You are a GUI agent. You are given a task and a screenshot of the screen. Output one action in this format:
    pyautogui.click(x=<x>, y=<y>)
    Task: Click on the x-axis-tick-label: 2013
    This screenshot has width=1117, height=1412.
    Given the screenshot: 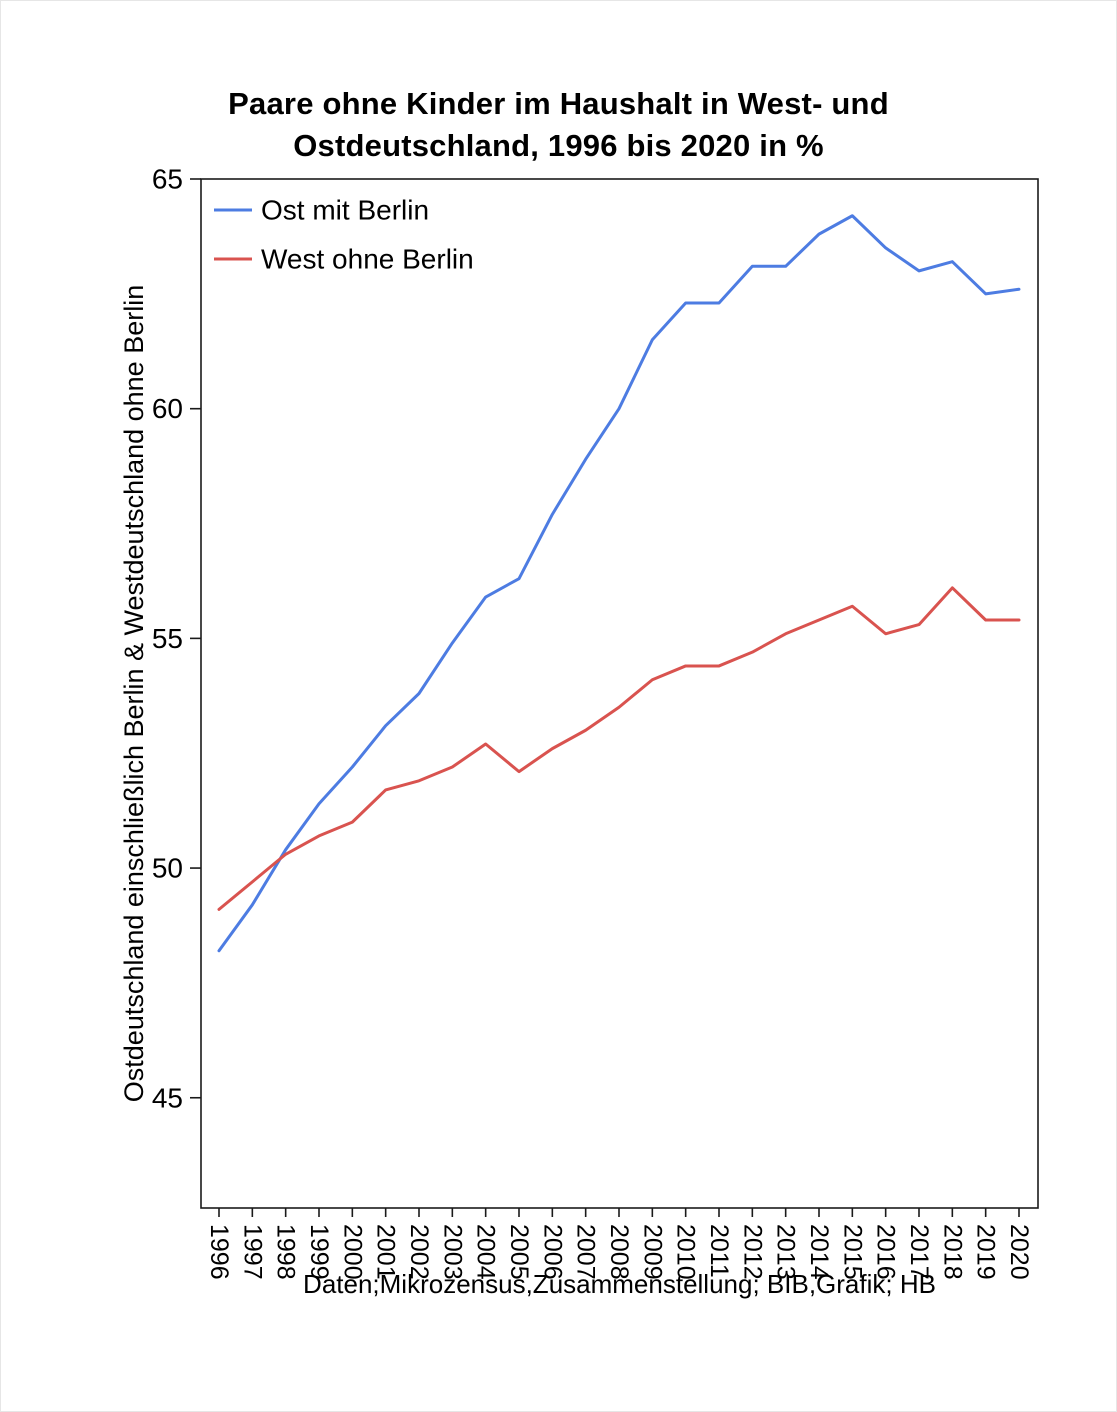 What is the action you would take?
    pyautogui.click(x=786, y=1252)
    